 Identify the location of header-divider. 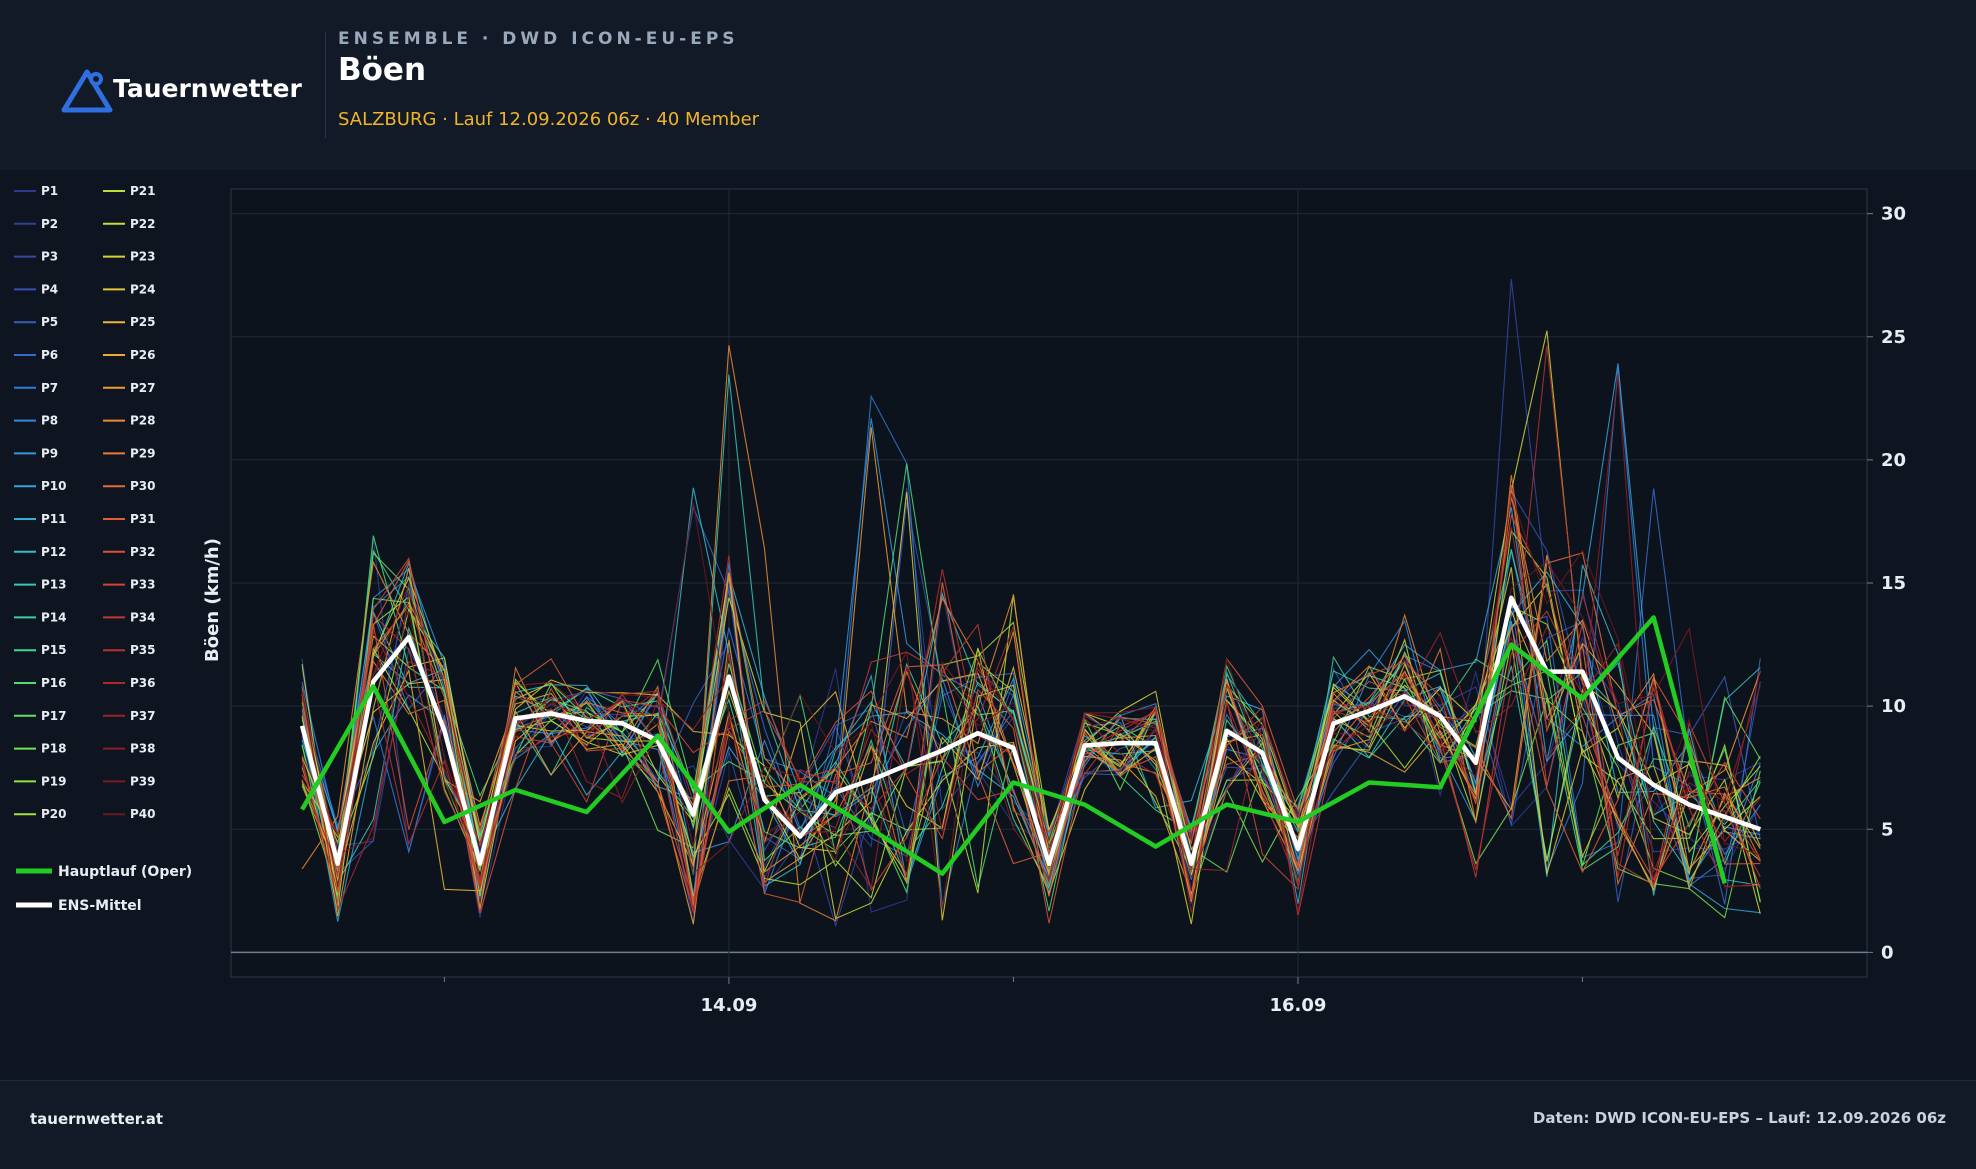
(325, 85).